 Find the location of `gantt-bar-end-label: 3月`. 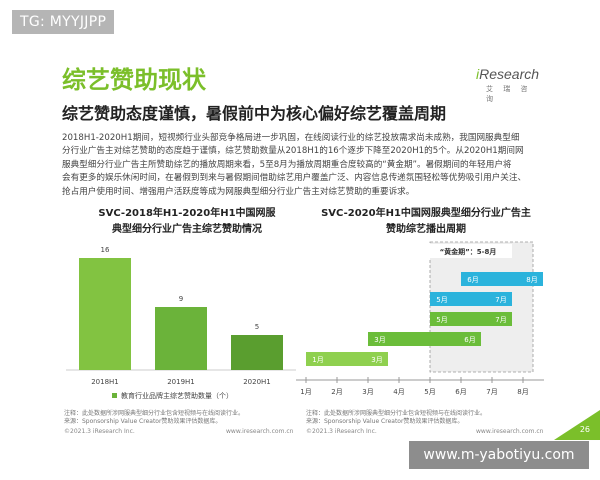

gantt-bar-end-label: 3月 is located at coordinates (376, 360).